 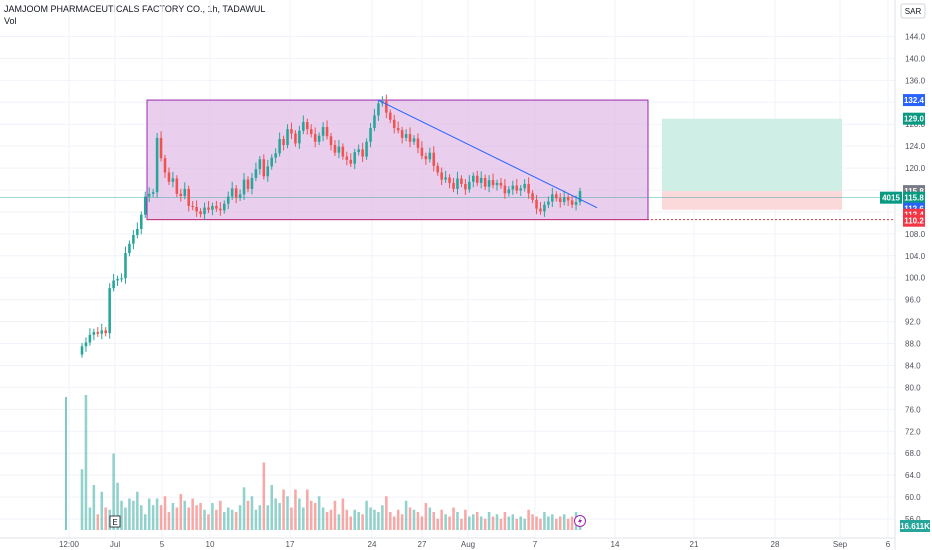 I want to click on currency-box-frame, so click(x=913, y=11).